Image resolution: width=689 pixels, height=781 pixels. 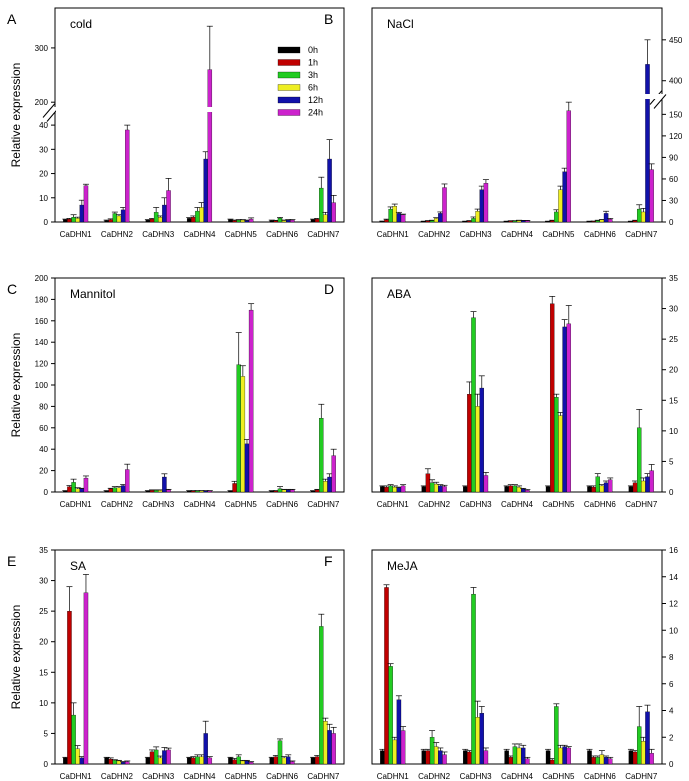 What do you see at coordinates (647, 484) in the screenshot?
I see `bar-D-CaDHN7-12h` at bounding box center [647, 484].